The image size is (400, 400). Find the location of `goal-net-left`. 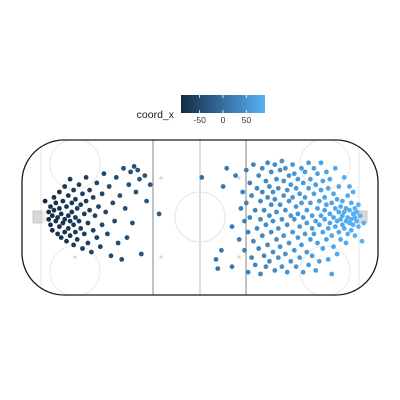

goal-net-left is located at coordinates (37, 217).